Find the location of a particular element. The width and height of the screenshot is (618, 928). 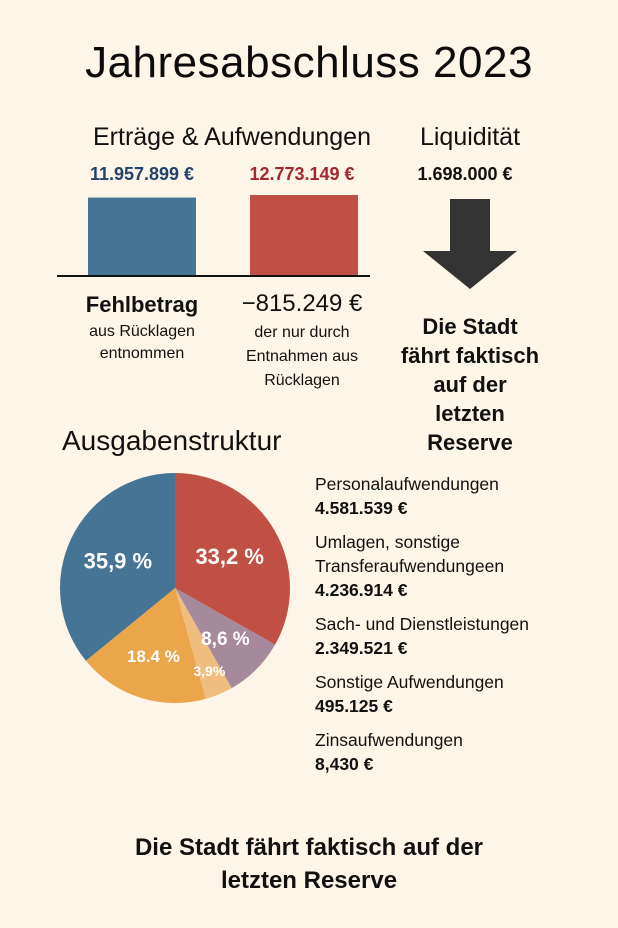

deficit-note: der nur durch Entnahmen aus Rücklagen is located at coordinates (302, 356).